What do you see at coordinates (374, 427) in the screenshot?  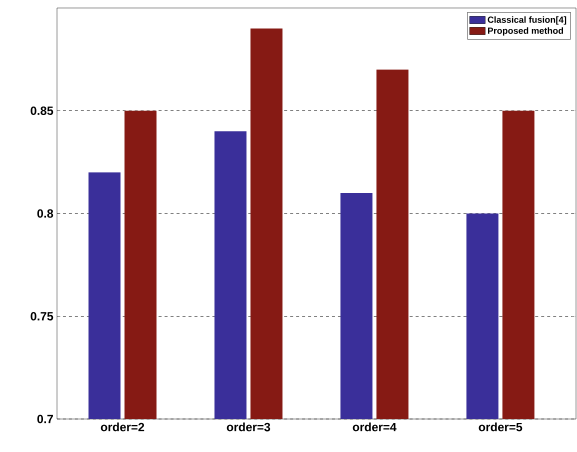 I see `x-tick-label: order=4` at bounding box center [374, 427].